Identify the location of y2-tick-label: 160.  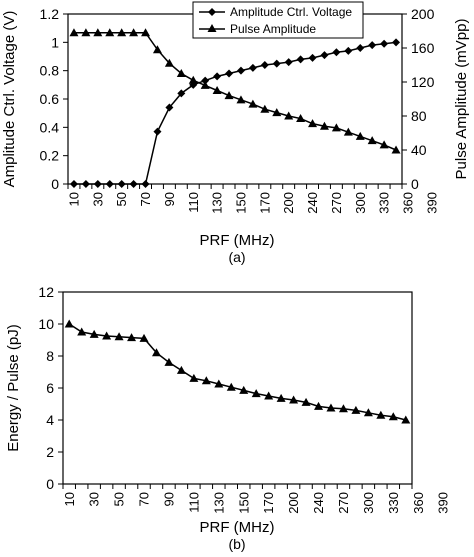
(423, 48).